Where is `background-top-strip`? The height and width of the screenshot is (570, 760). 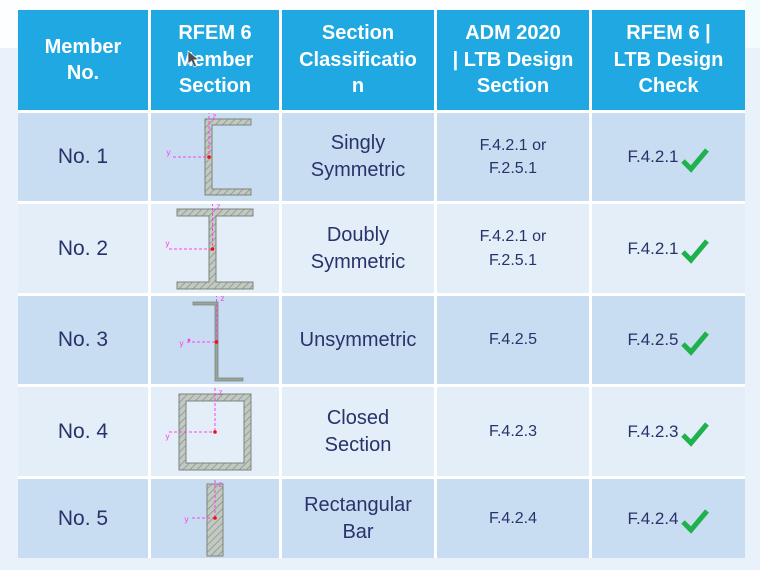
background-top-strip is located at coordinates (380, 5).